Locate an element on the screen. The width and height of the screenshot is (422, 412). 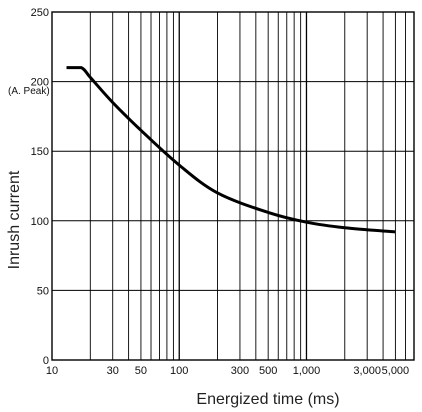
x-tick-label: 300 is located at coordinates (240, 371).